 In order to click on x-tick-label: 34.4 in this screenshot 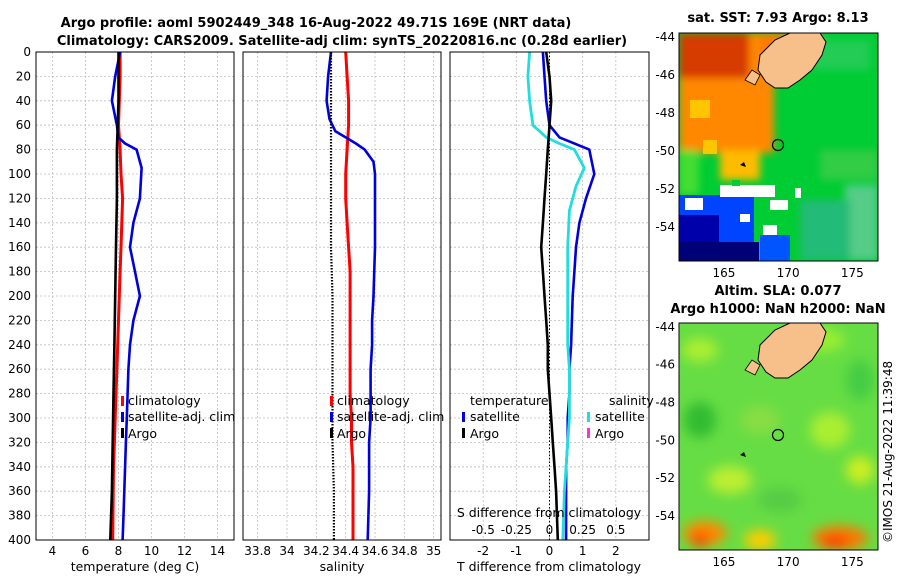, I will do `click(345, 551)`.